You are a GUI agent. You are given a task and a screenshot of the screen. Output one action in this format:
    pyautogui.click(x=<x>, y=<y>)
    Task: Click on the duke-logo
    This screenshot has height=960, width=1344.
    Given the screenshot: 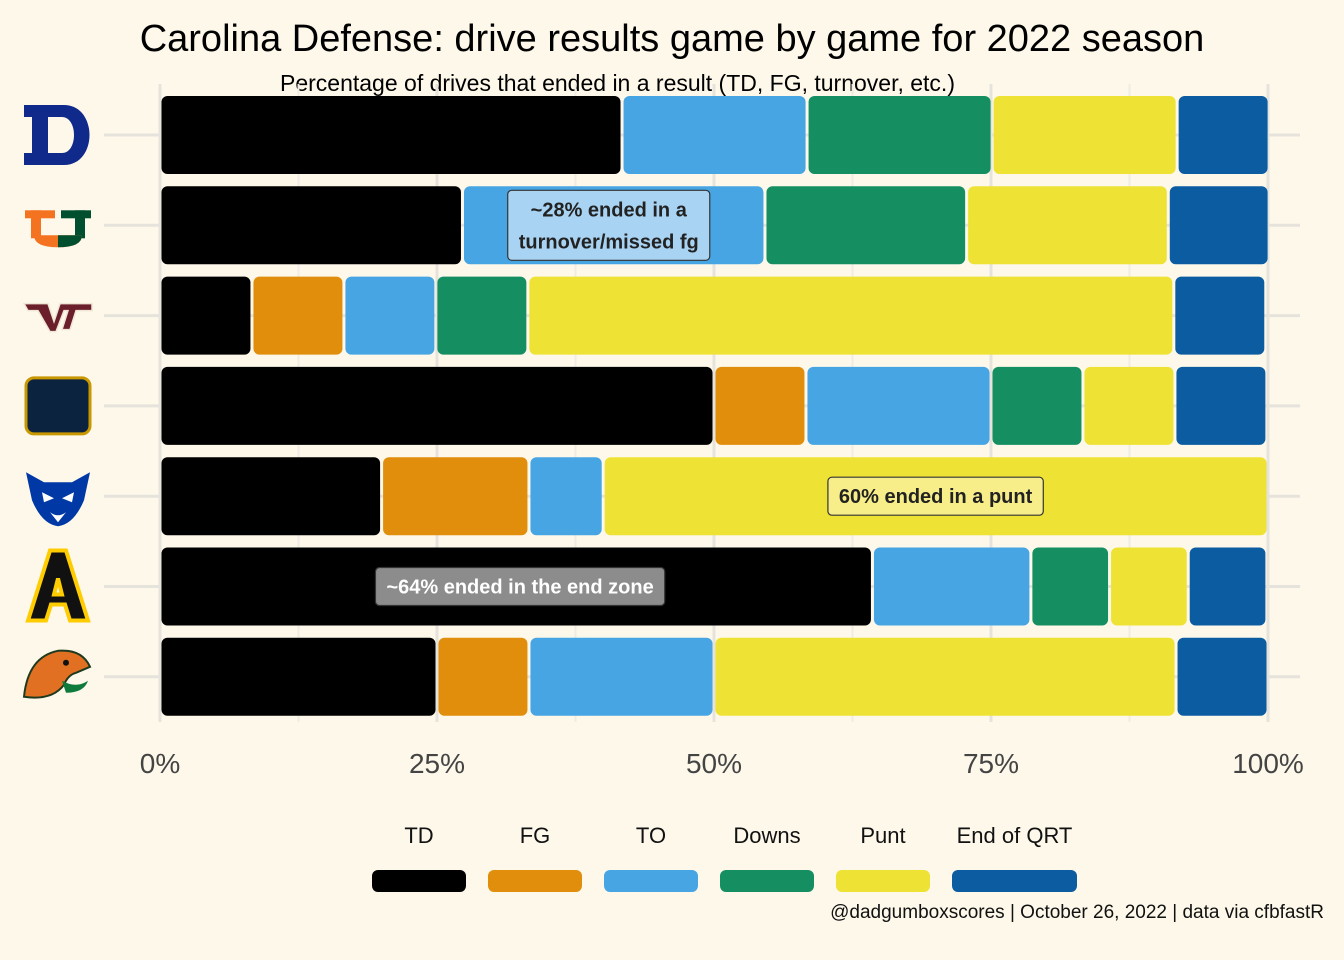 What is the action you would take?
    pyautogui.click(x=57, y=135)
    